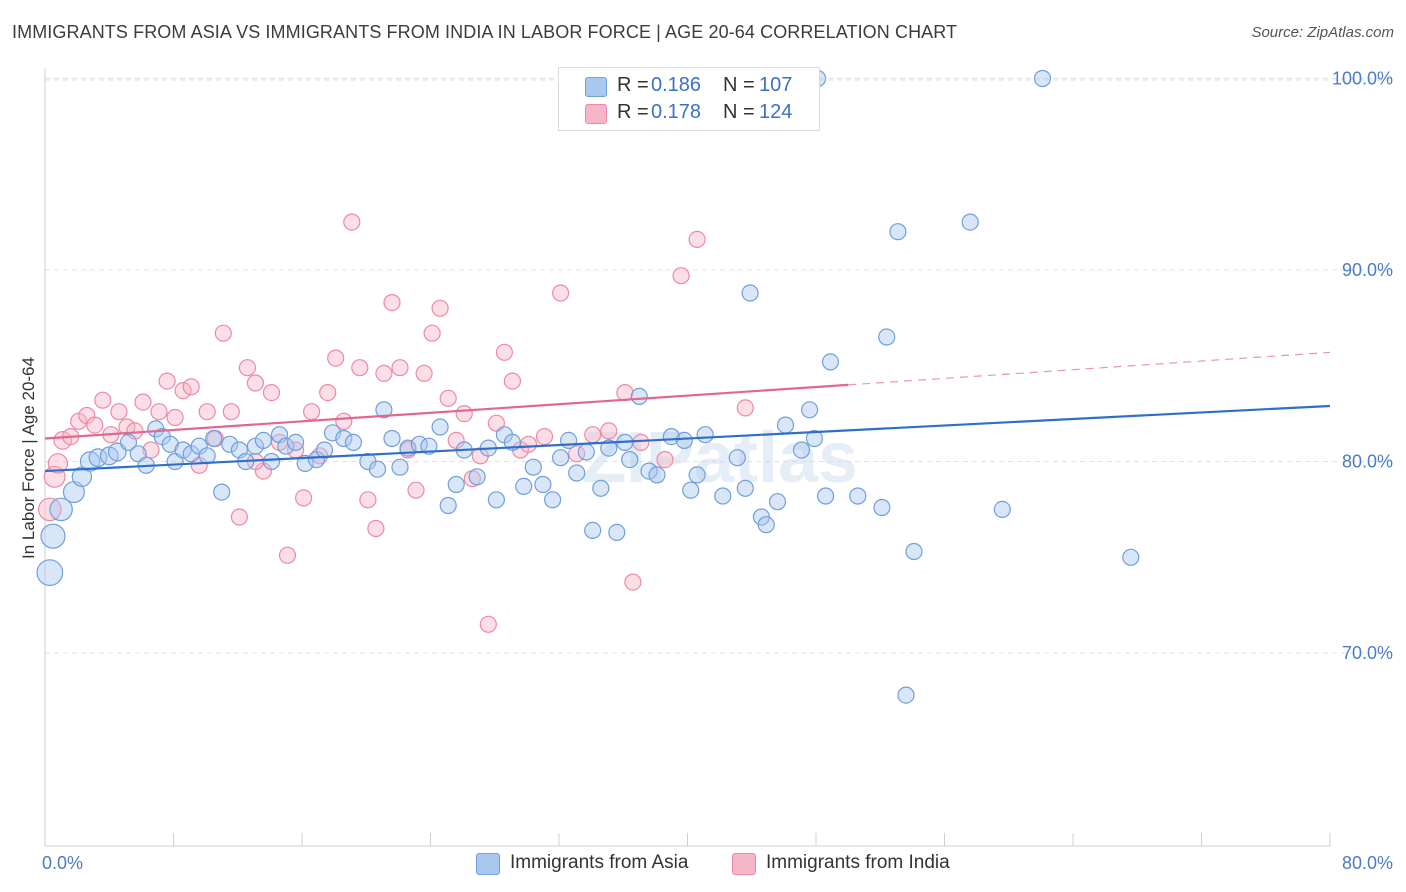 The image size is (1406, 892). I want to click on india-swatch, so click(596, 114).